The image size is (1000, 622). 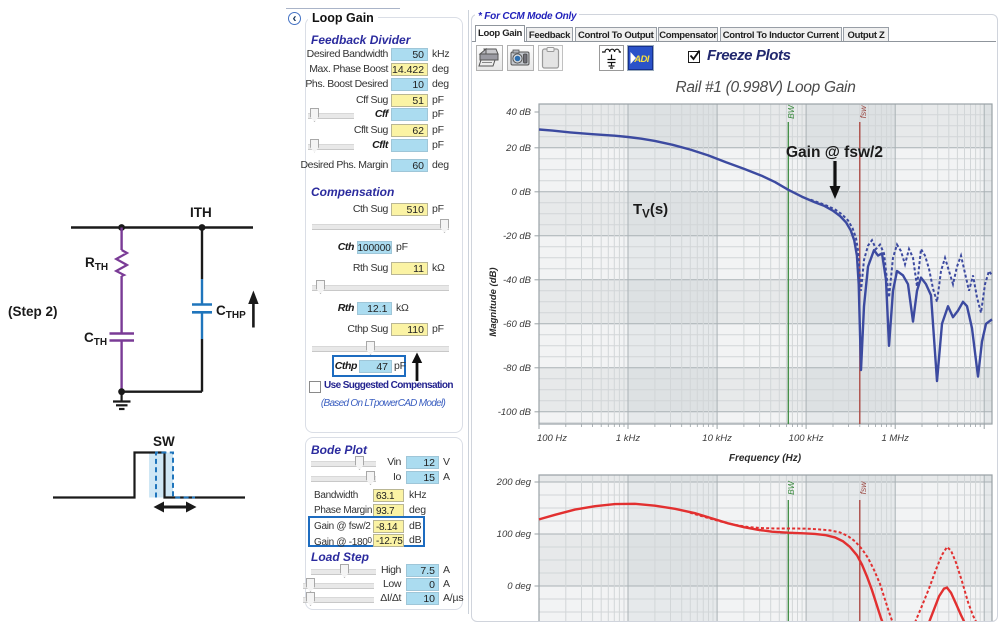 What do you see at coordinates (521, 192) in the screenshot?
I see `svg-text: 0 dB` at bounding box center [521, 192].